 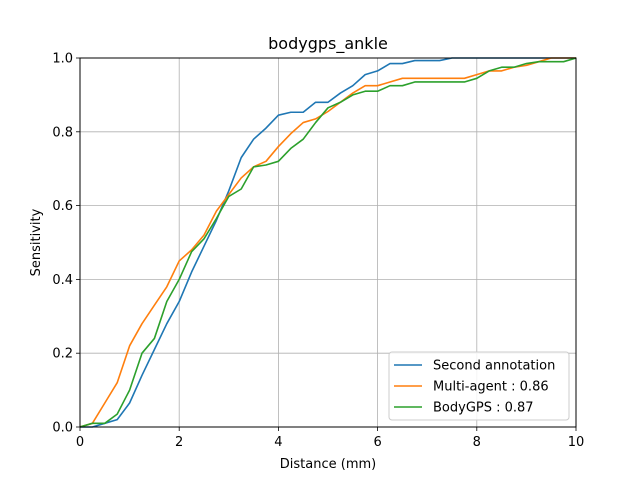 What do you see at coordinates (483, 408) in the screenshot?
I see `legend-label-3: BodyGPS : 0.87` at bounding box center [483, 408].